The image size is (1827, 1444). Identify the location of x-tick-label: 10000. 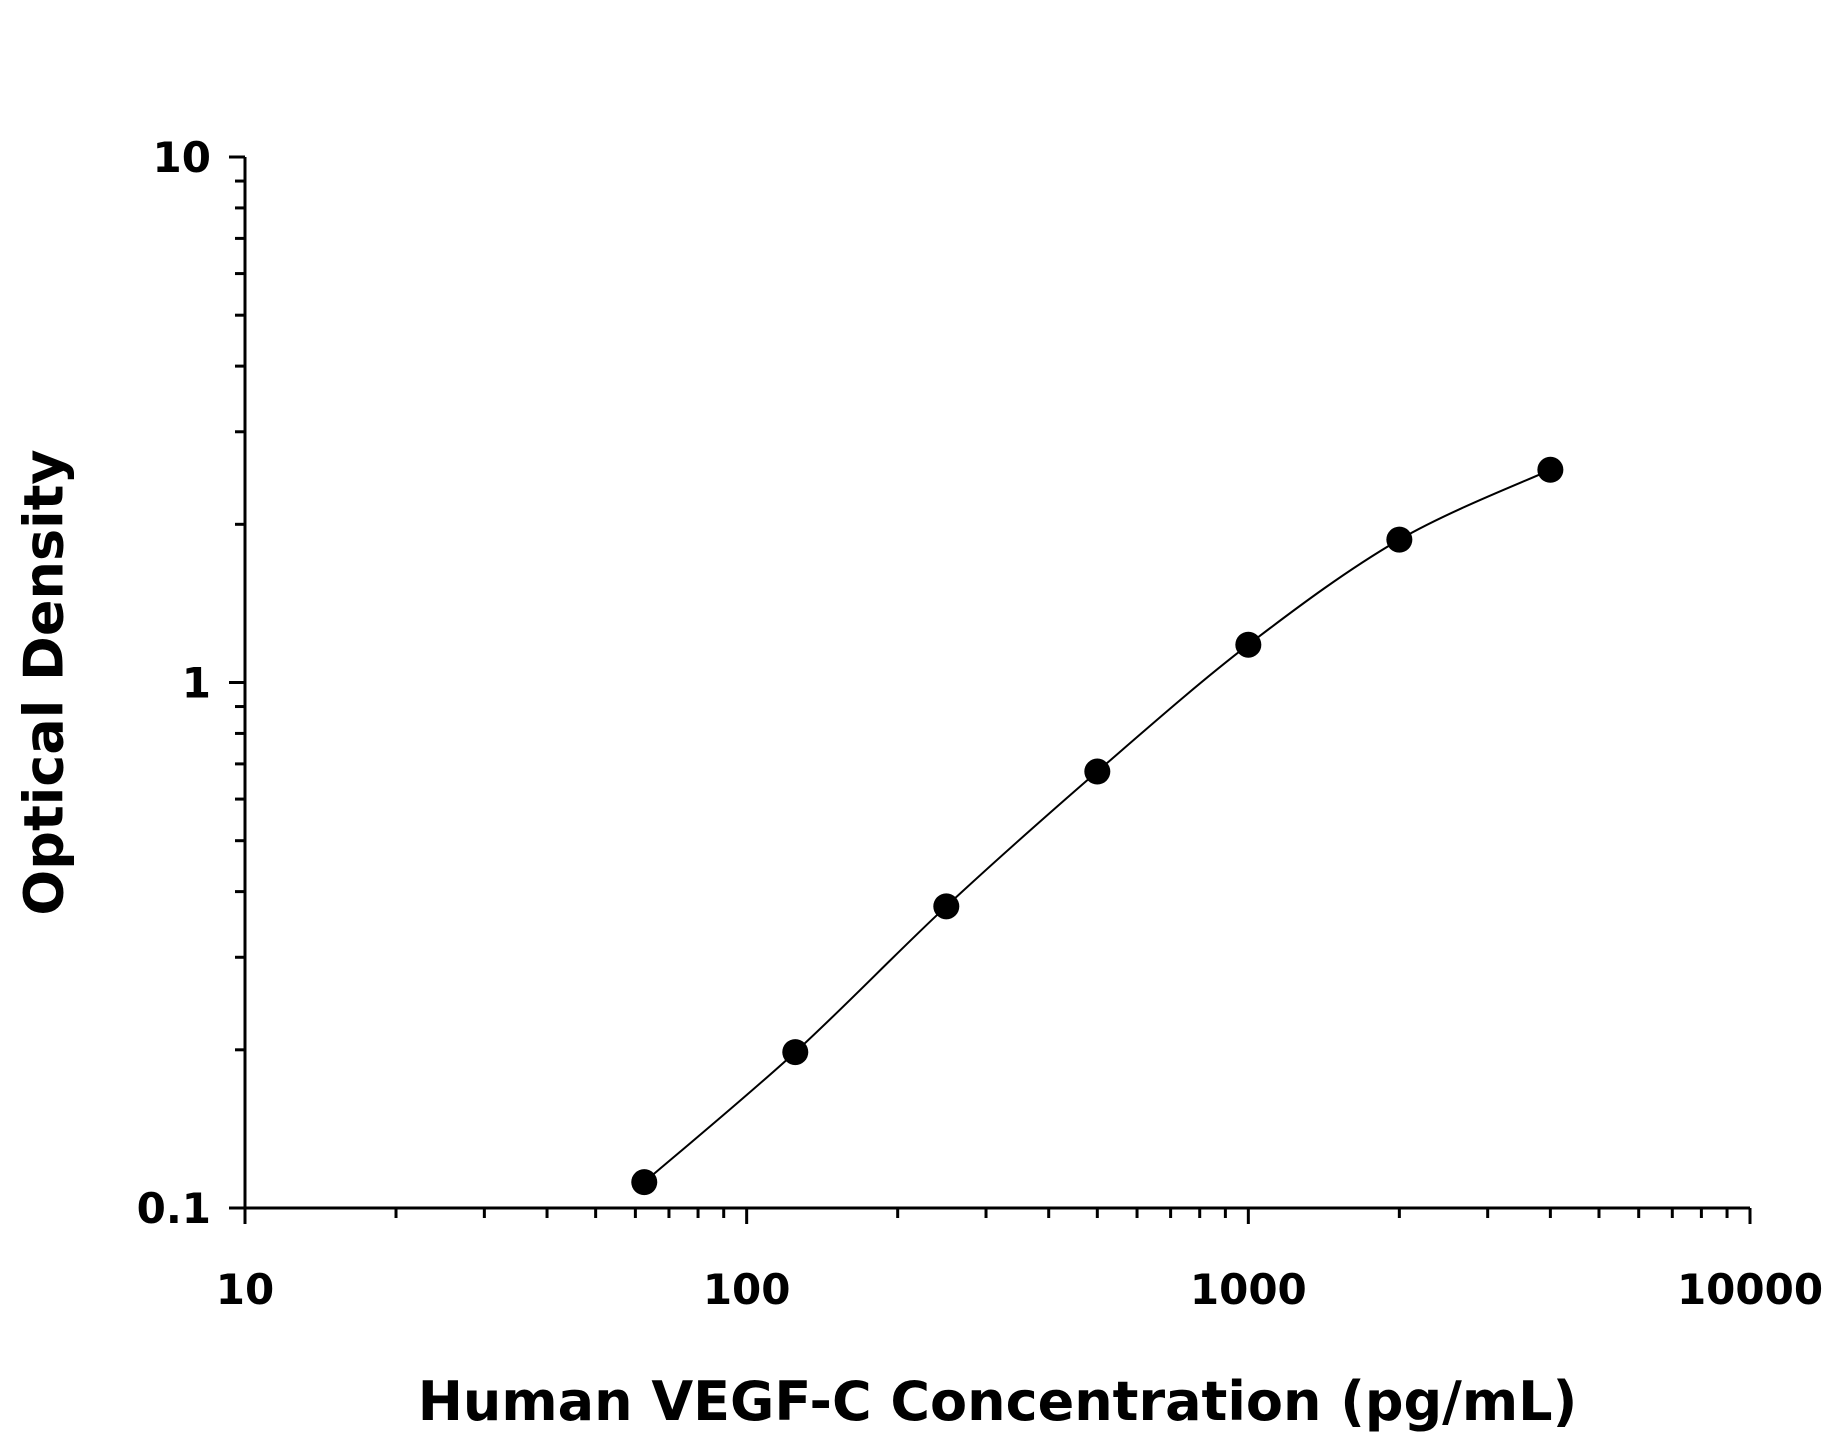
(1750, 1289).